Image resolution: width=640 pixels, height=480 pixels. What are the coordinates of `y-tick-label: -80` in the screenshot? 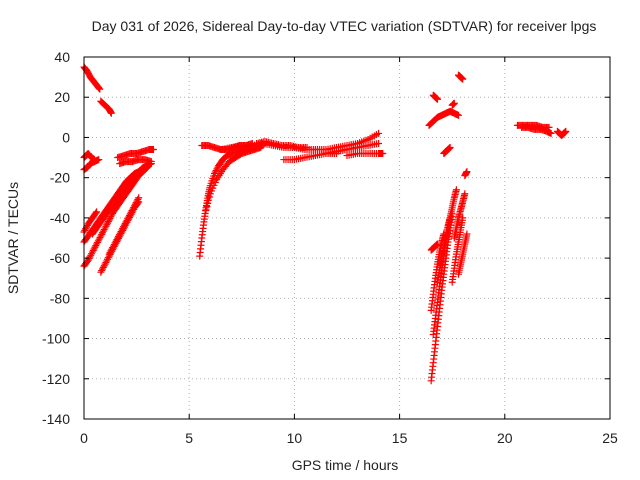 It's located at (60, 298).